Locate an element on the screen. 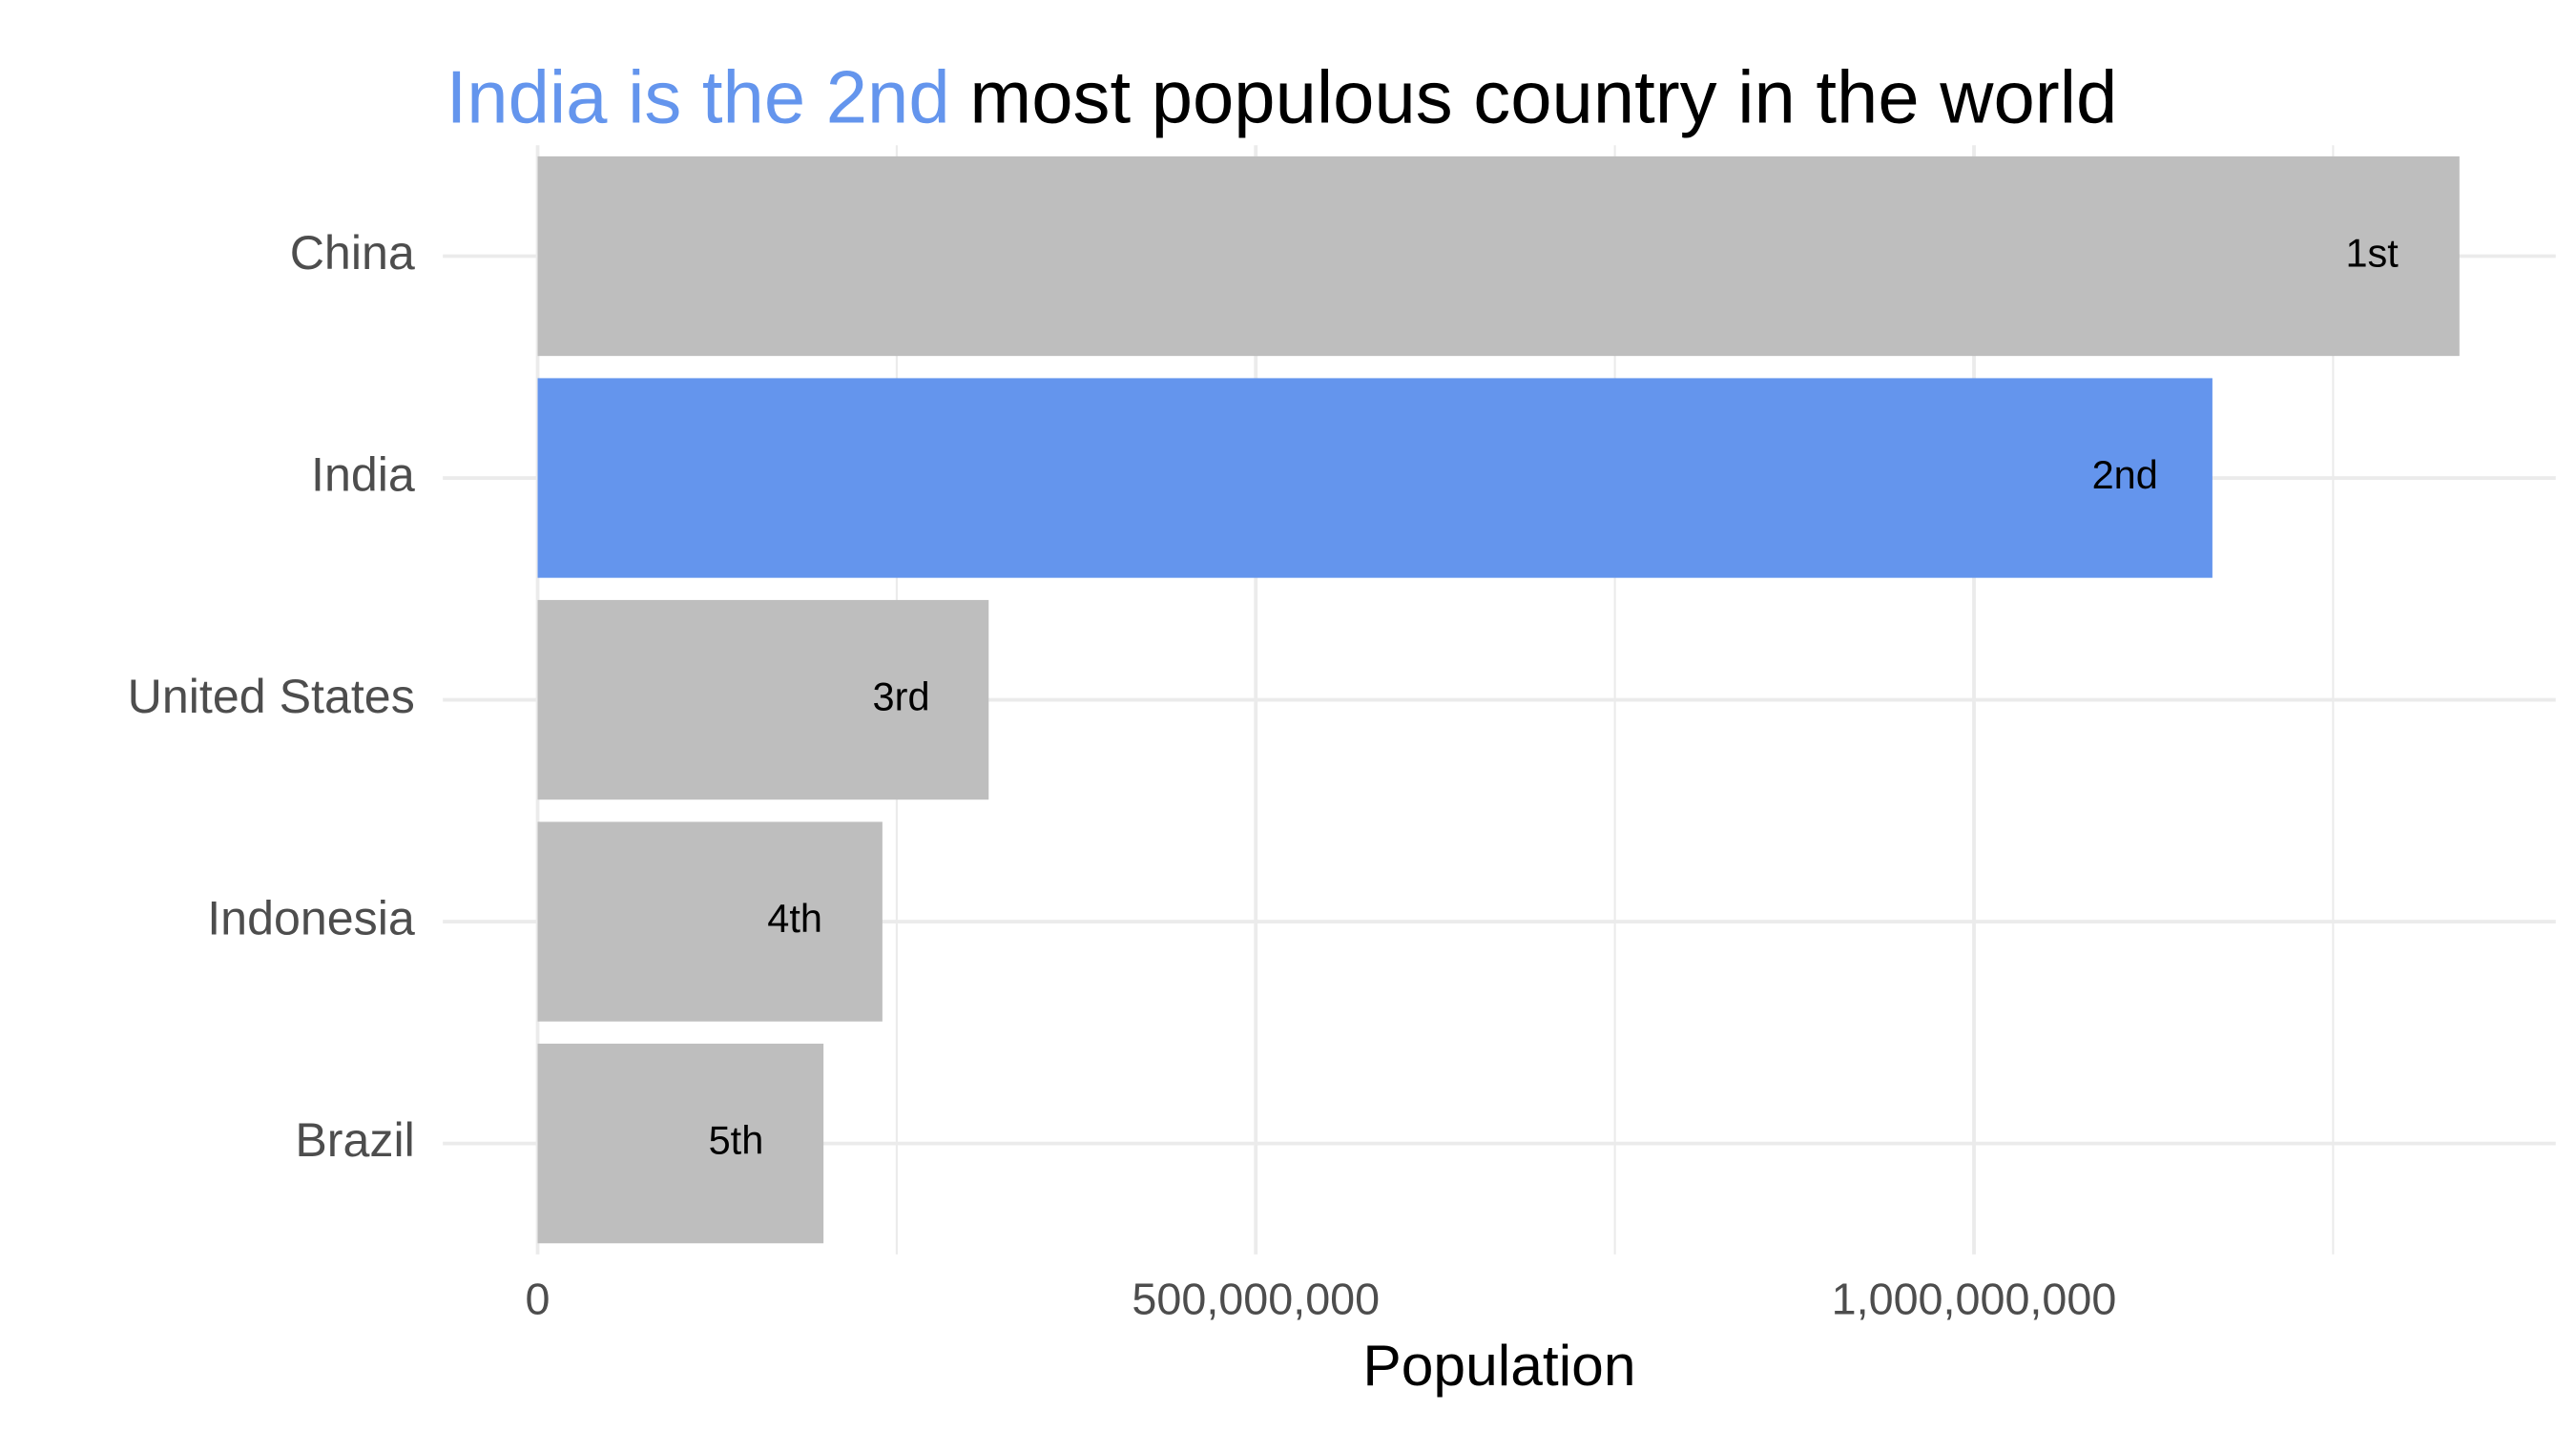 This screenshot has height=1431, width=2576. x-tick-label: 1,000,000,000 is located at coordinates (1974, 1298).